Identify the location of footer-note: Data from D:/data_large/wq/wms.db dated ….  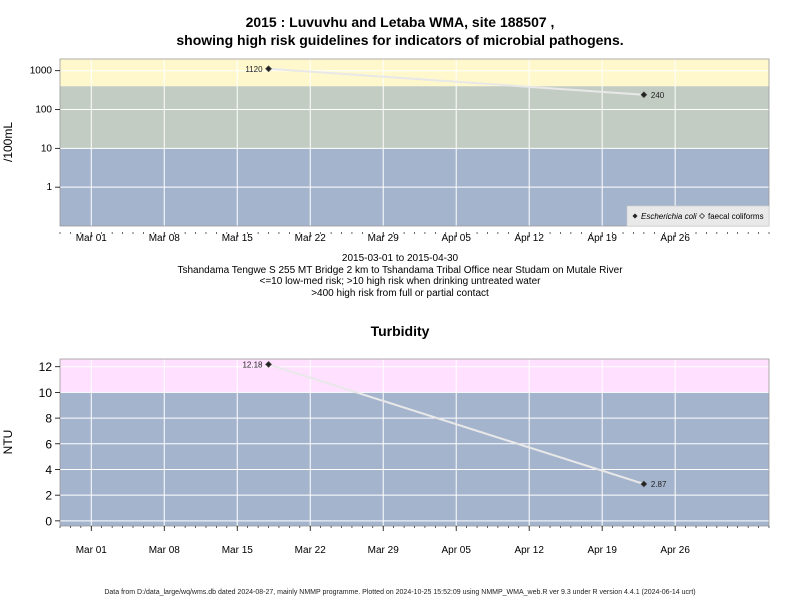
(400, 592).